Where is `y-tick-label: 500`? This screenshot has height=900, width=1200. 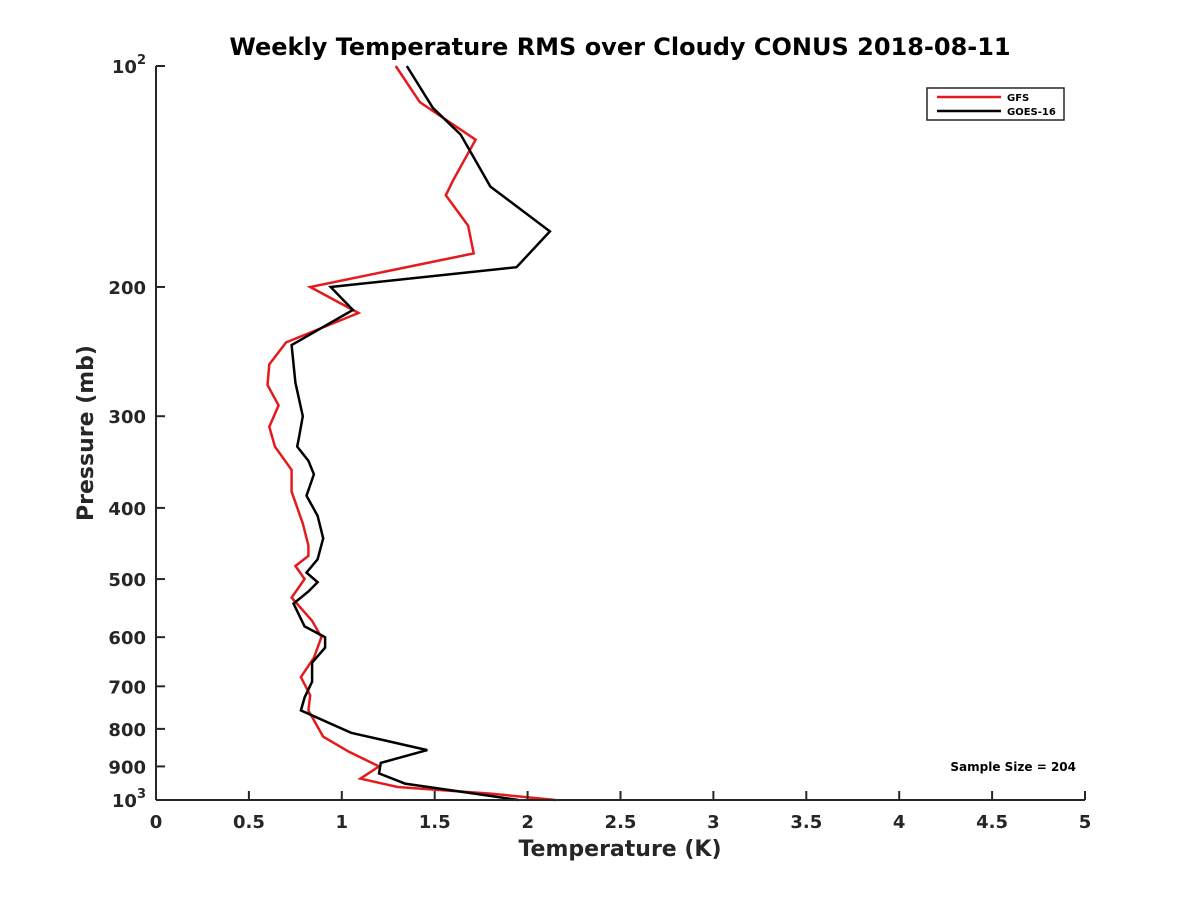
y-tick-label: 500 is located at coordinates (127, 580).